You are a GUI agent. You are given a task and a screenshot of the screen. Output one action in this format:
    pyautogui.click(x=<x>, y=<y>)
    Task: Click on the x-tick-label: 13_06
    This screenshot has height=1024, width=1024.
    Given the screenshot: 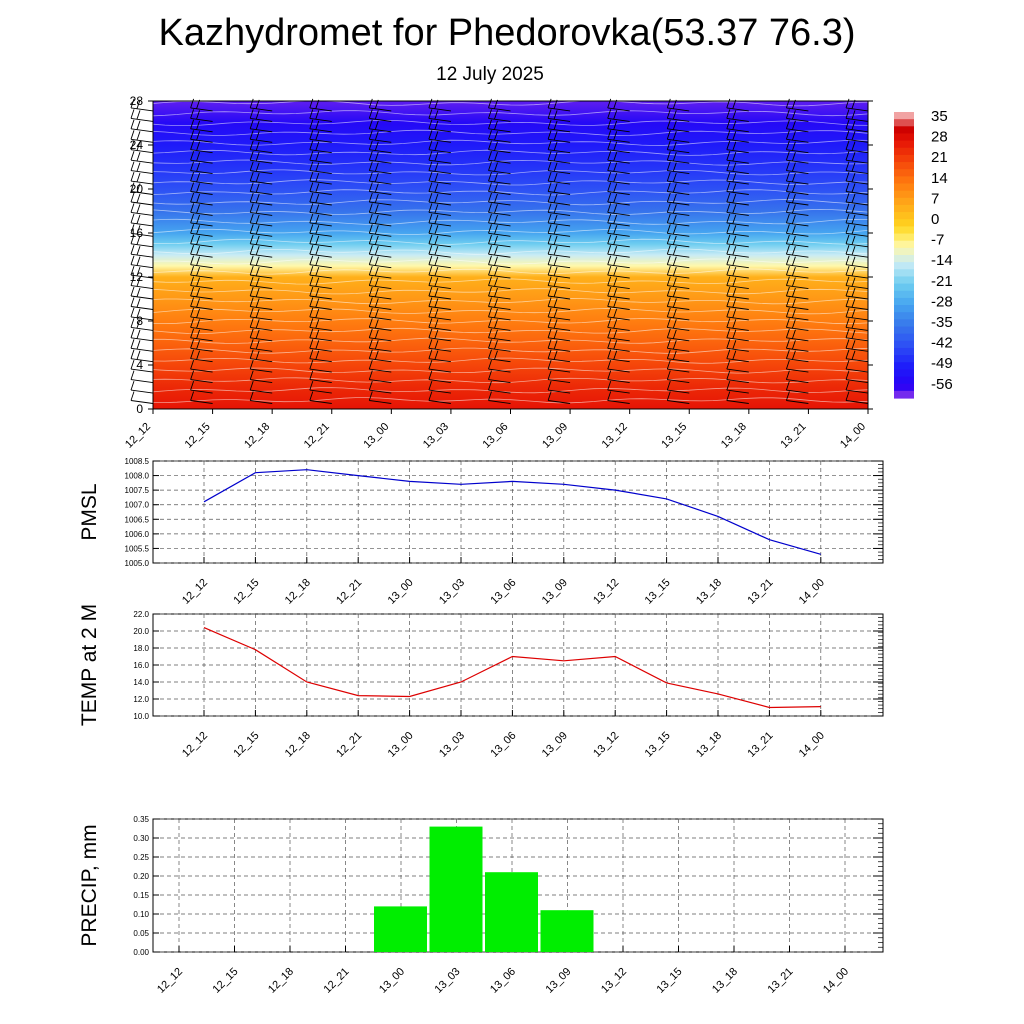 What is the action you would take?
    pyautogui.click(x=503, y=981)
    